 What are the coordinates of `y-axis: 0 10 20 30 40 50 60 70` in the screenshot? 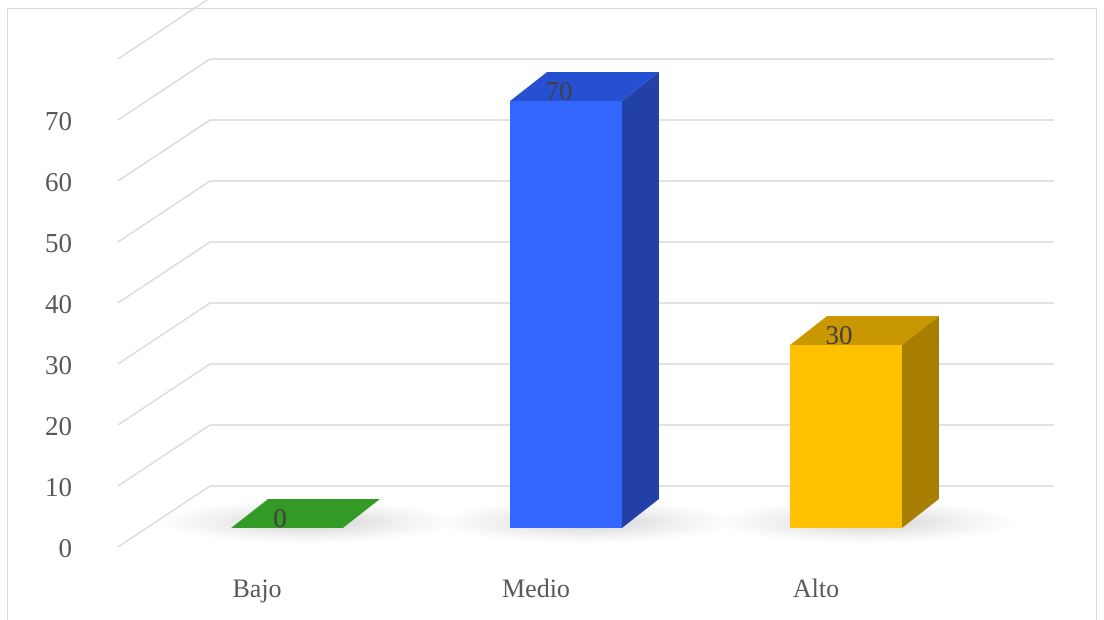 It's located at (58, 334).